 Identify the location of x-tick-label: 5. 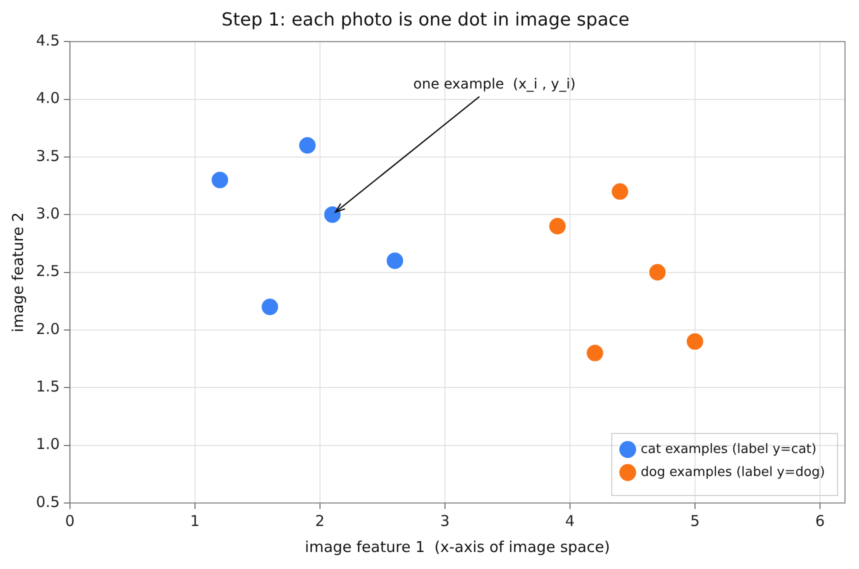
(695, 521).